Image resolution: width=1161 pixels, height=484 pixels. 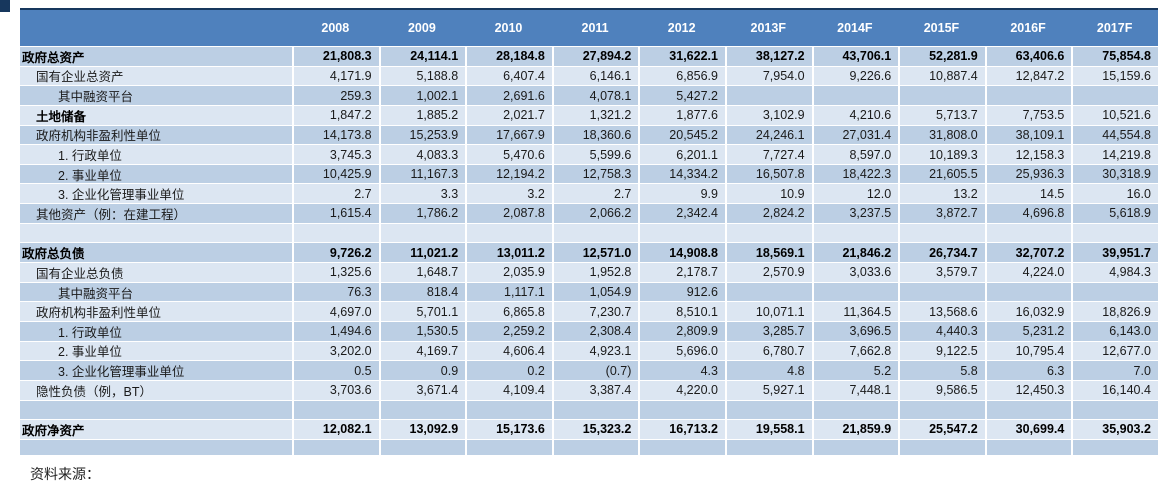 What do you see at coordinates (941, 28) in the screenshot?
I see `header-year-cell: 2015F` at bounding box center [941, 28].